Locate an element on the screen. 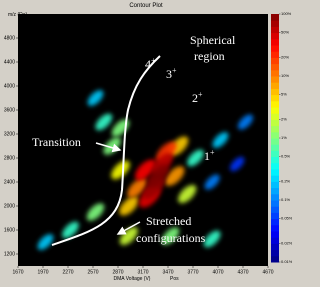 Image resolution: width=320 pixels, height=287 pixels. y-axis-label: m/z (Da) is located at coordinates (18, 15).